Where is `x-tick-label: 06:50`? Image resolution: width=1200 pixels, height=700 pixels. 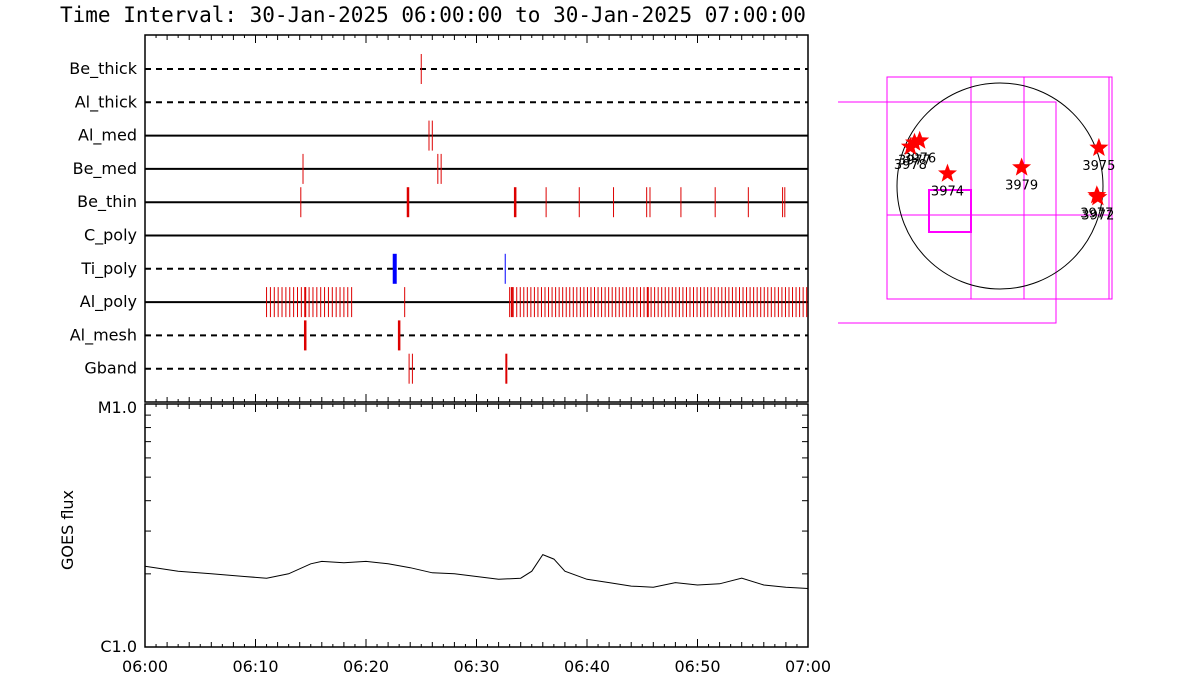 x-tick-label: 06:50 is located at coordinates (697, 666).